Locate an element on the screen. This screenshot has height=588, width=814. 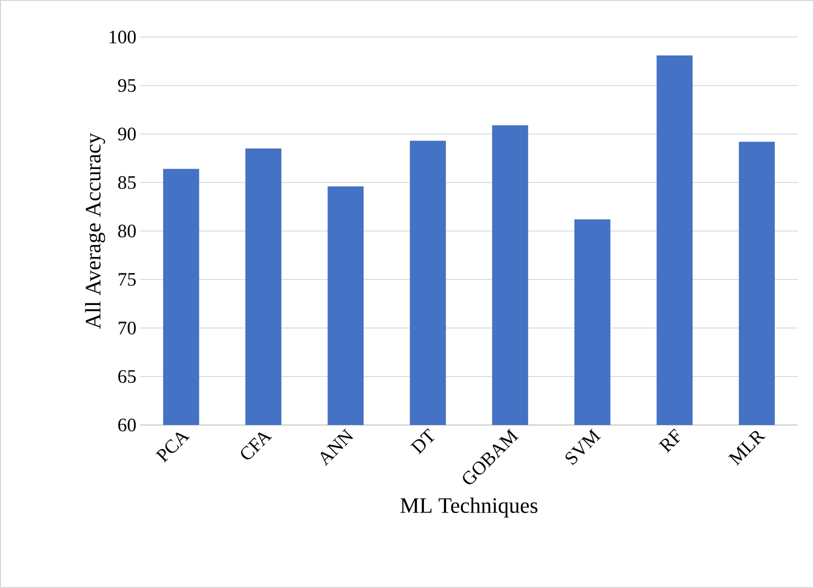
y-axis-title: All Average Accuracy is located at coordinates (95, 230).